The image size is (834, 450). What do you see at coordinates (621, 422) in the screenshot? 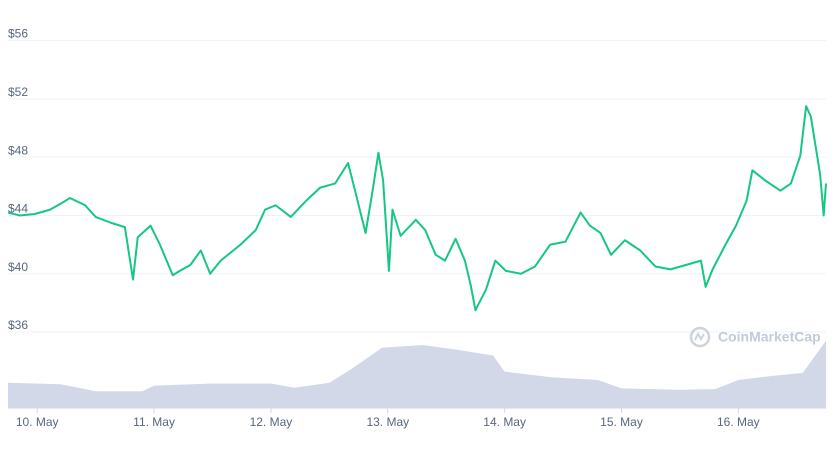
I see `x-tick-label: 15. May` at bounding box center [621, 422].